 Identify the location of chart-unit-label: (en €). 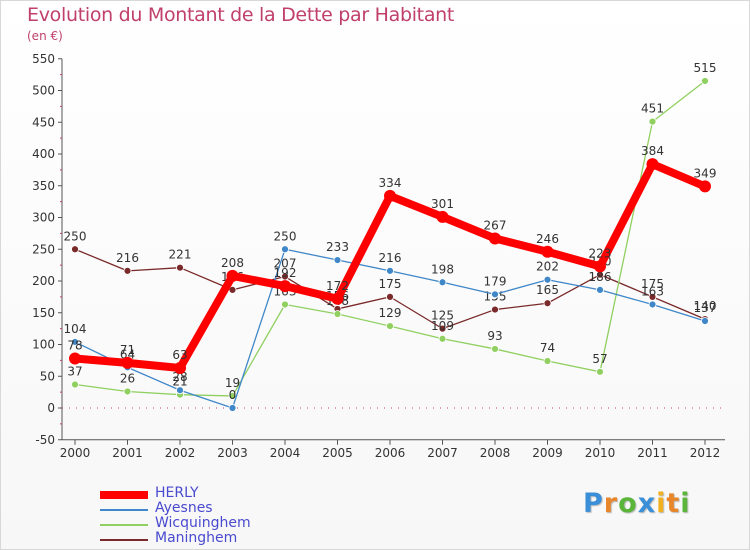
(45, 36).